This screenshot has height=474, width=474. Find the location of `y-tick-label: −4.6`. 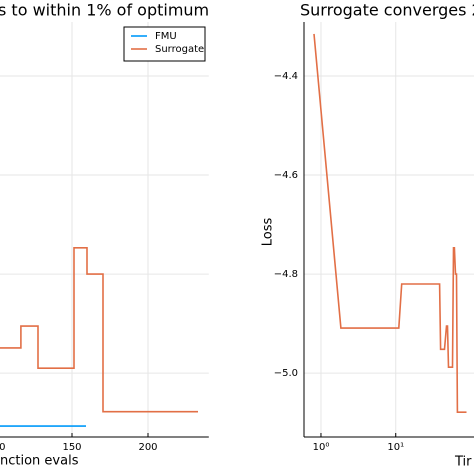

y-tick-label: −4.6 is located at coordinates (286, 175).